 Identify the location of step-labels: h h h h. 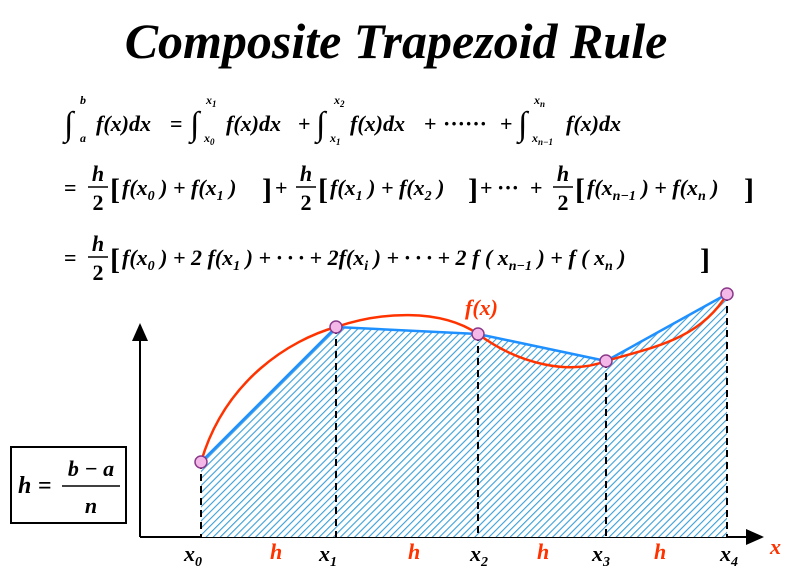
(468, 551).